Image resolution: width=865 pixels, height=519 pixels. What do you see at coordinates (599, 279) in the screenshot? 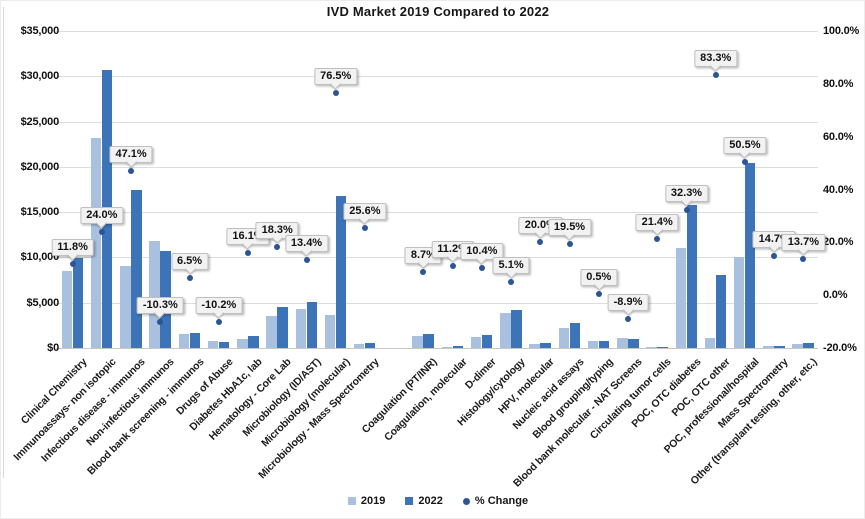
I see `pct-change-label: 0.5%` at bounding box center [599, 279].